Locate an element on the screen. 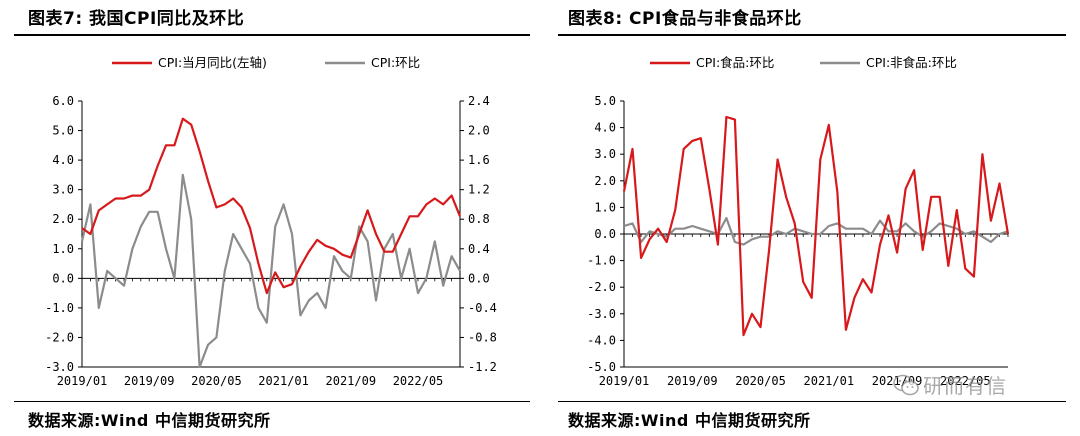 Image resolution: width=1080 pixels, height=436 pixels. legend-label: CPI:食品:环比 is located at coordinates (735, 62).